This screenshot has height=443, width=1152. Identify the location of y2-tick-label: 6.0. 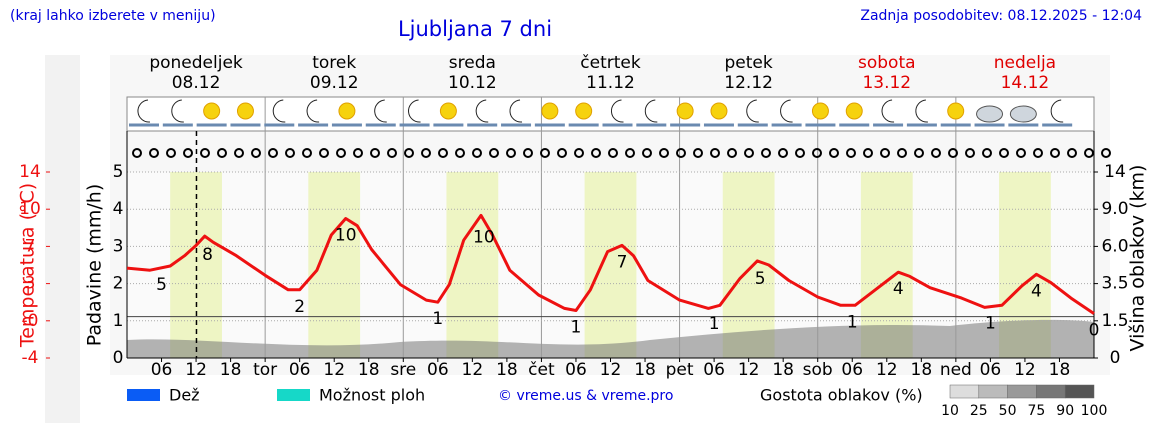
(1114, 246).